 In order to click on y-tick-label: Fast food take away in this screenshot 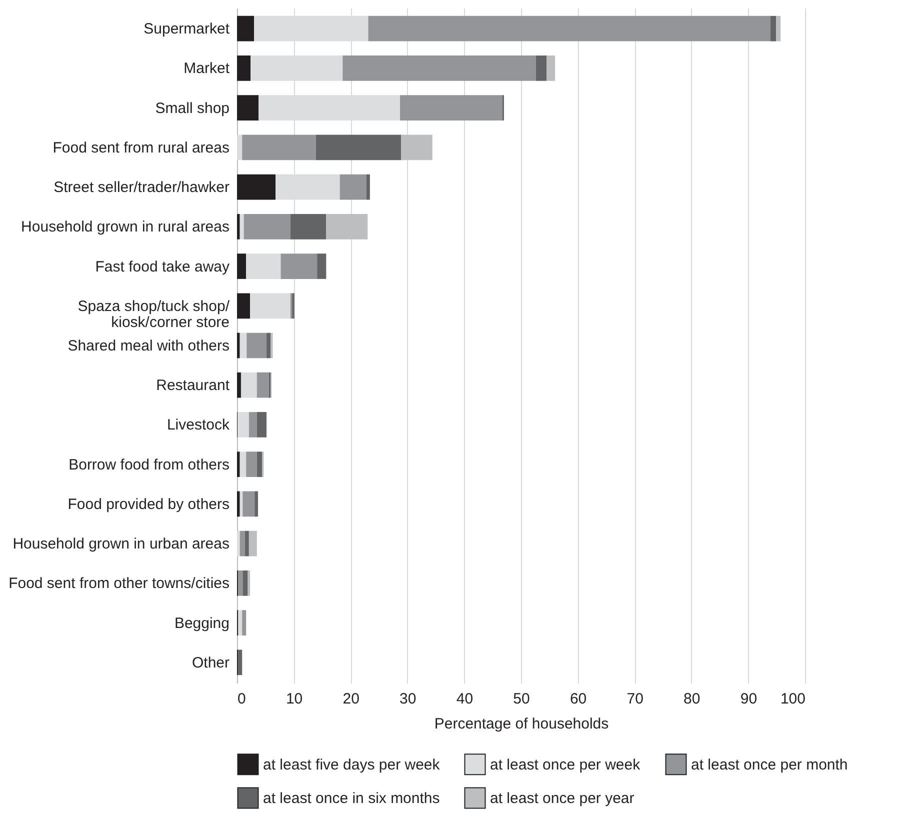, I will do `click(162, 267)`.